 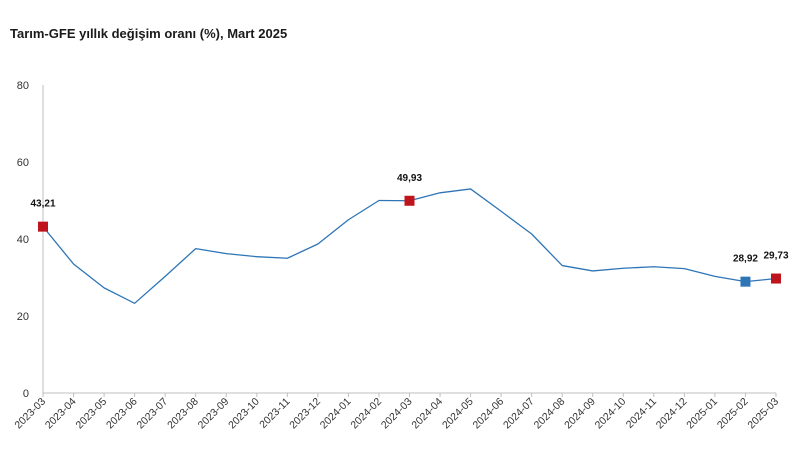 I want to click on x-tick-label: 2023-09, so click(x=214, y=414).